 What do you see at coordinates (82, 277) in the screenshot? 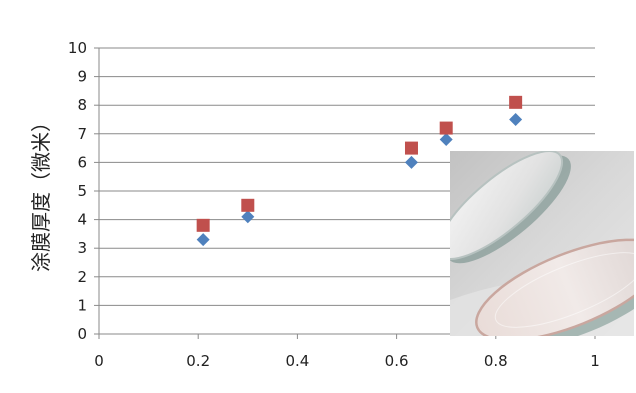
I see `y-tick-label: 2` at bounding box center [82, 277].